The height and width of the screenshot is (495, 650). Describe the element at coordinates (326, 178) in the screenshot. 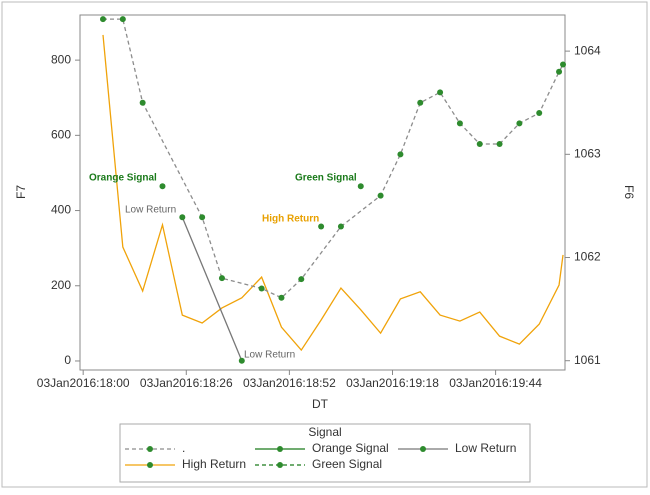

I see `annotation: Green Signal` at that location.